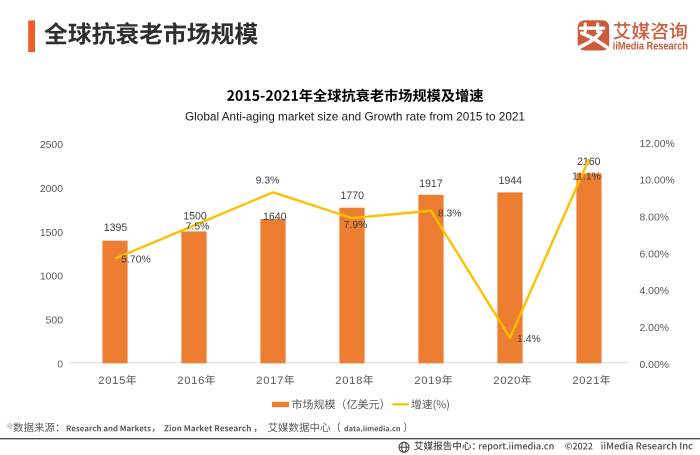 This screenshot has width=700, height=455. I want to click on svg-text: 1917, so click(431, 184).